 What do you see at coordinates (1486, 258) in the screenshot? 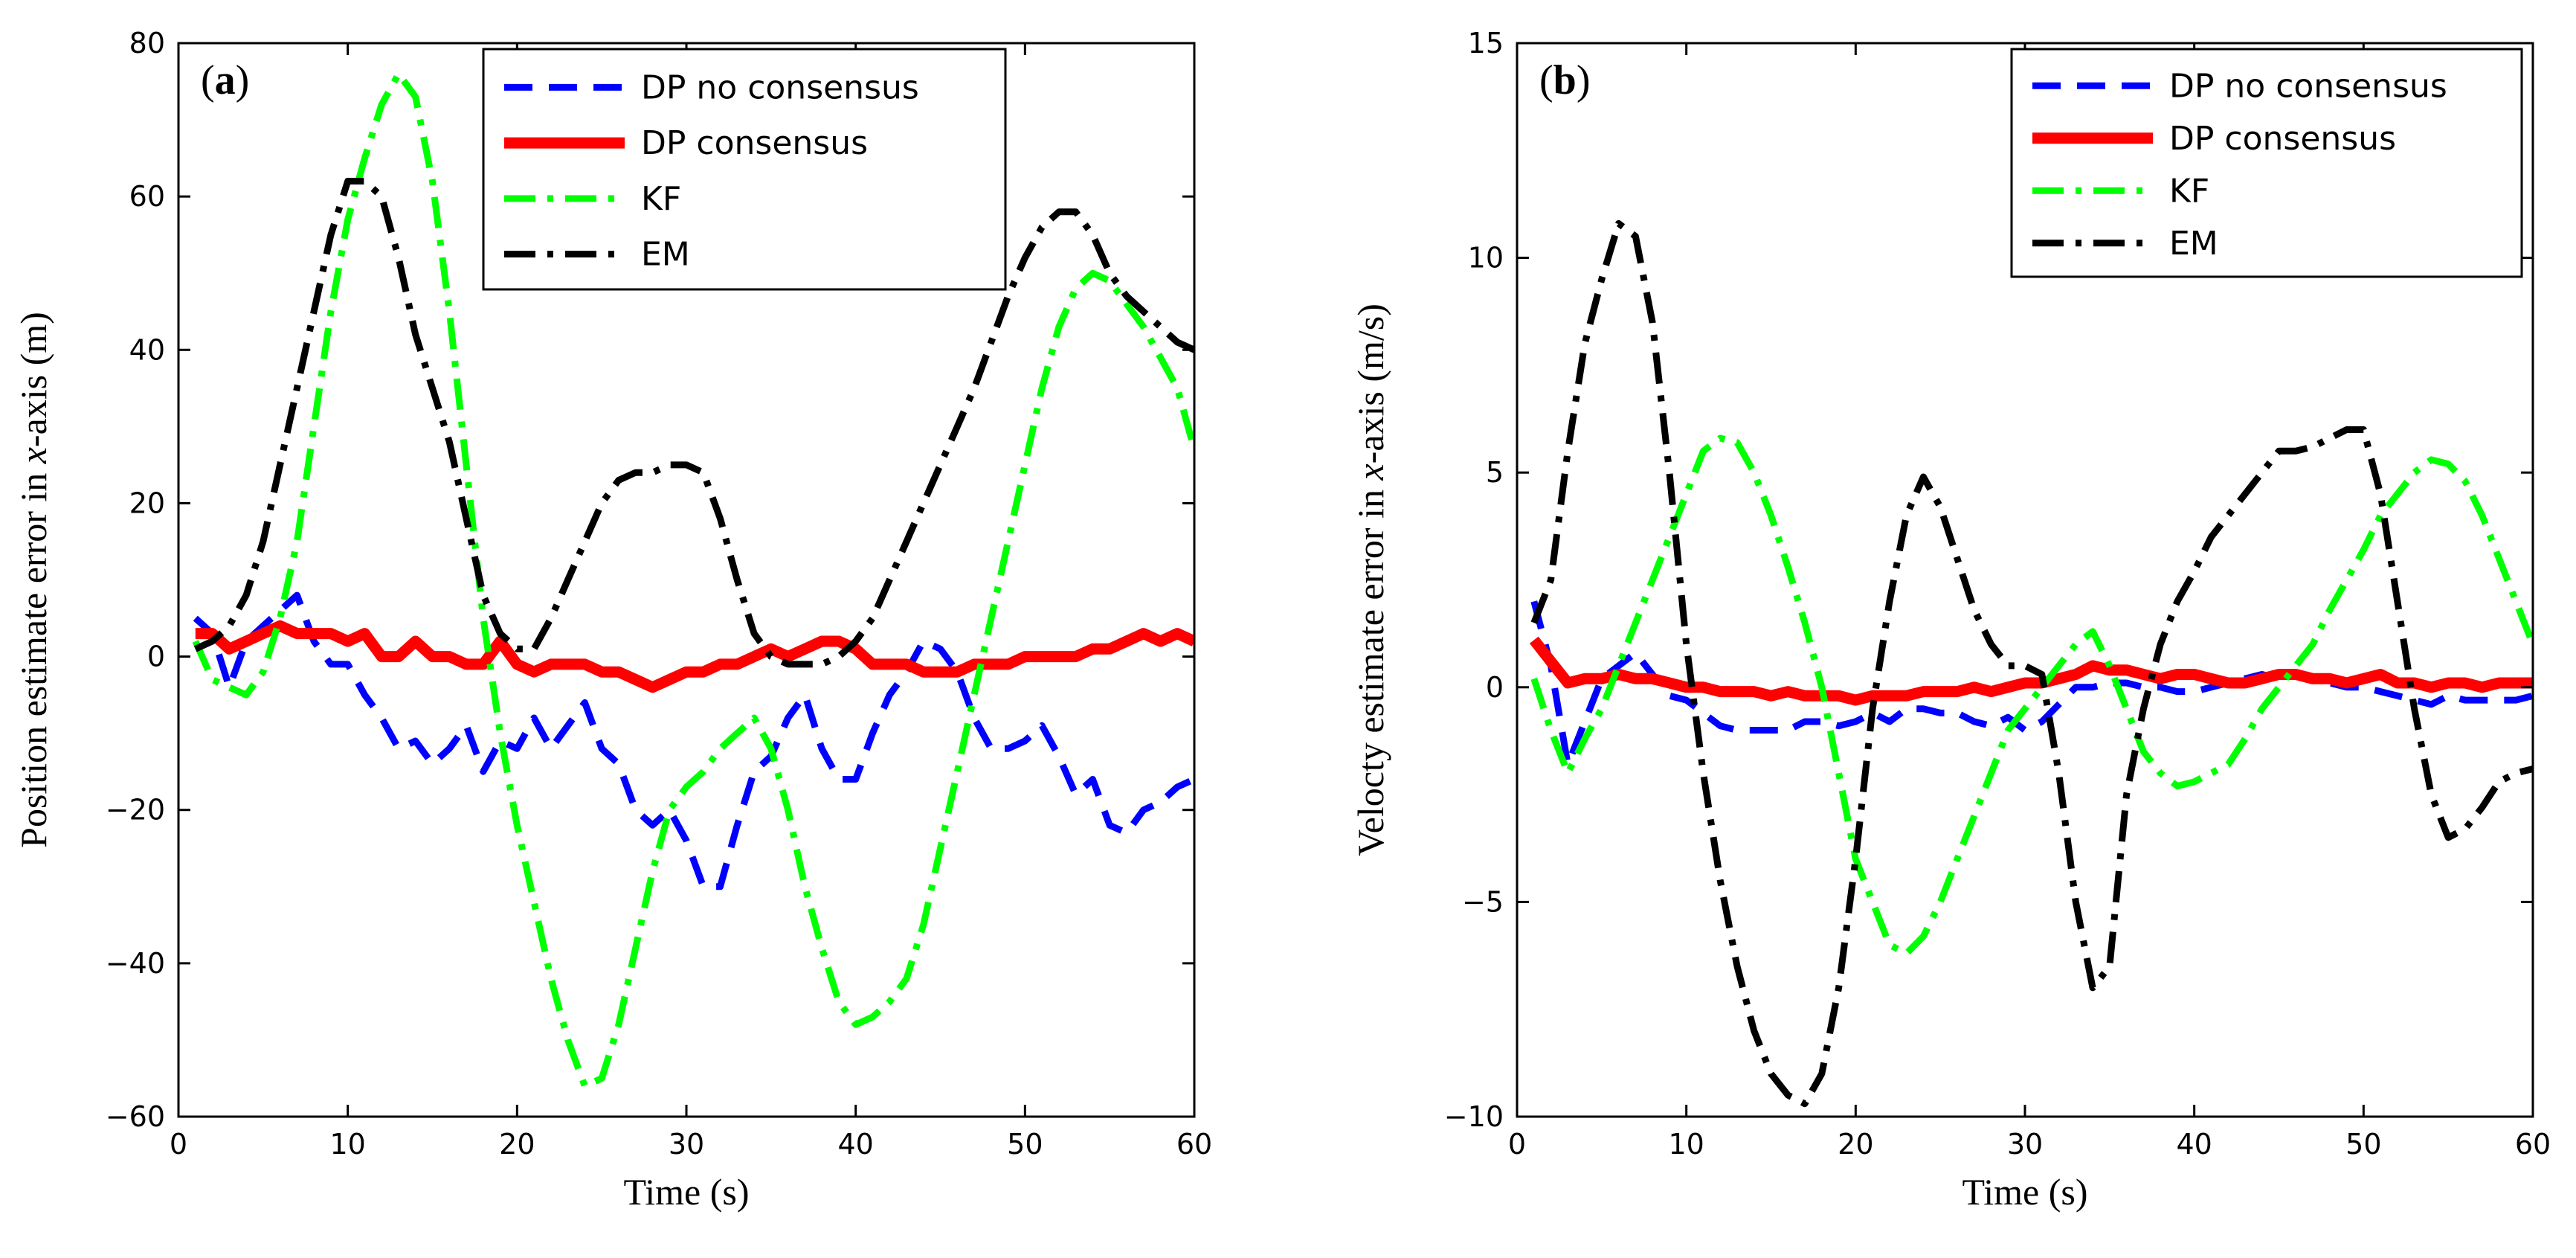
I see `y-tick-label: 10` at bounding box center [1486, 258].